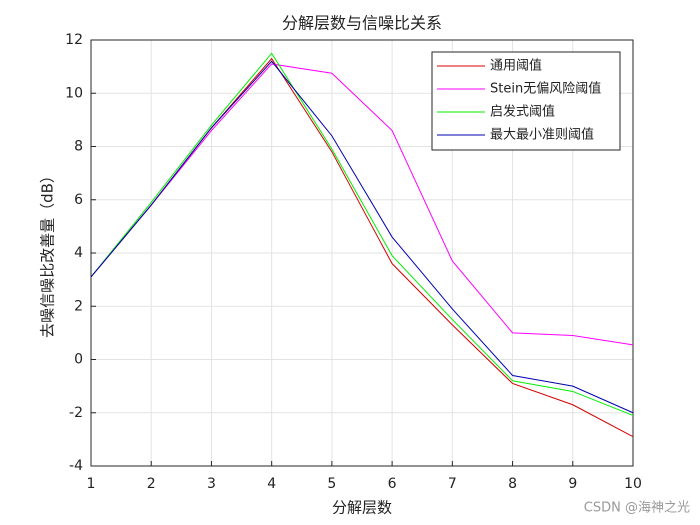 Image resolution: width=700 pixels, height=525 pixels. Describe the element at coordinates (91, 484) in the screenshot. I see `x-tick-label: 1` at that location.